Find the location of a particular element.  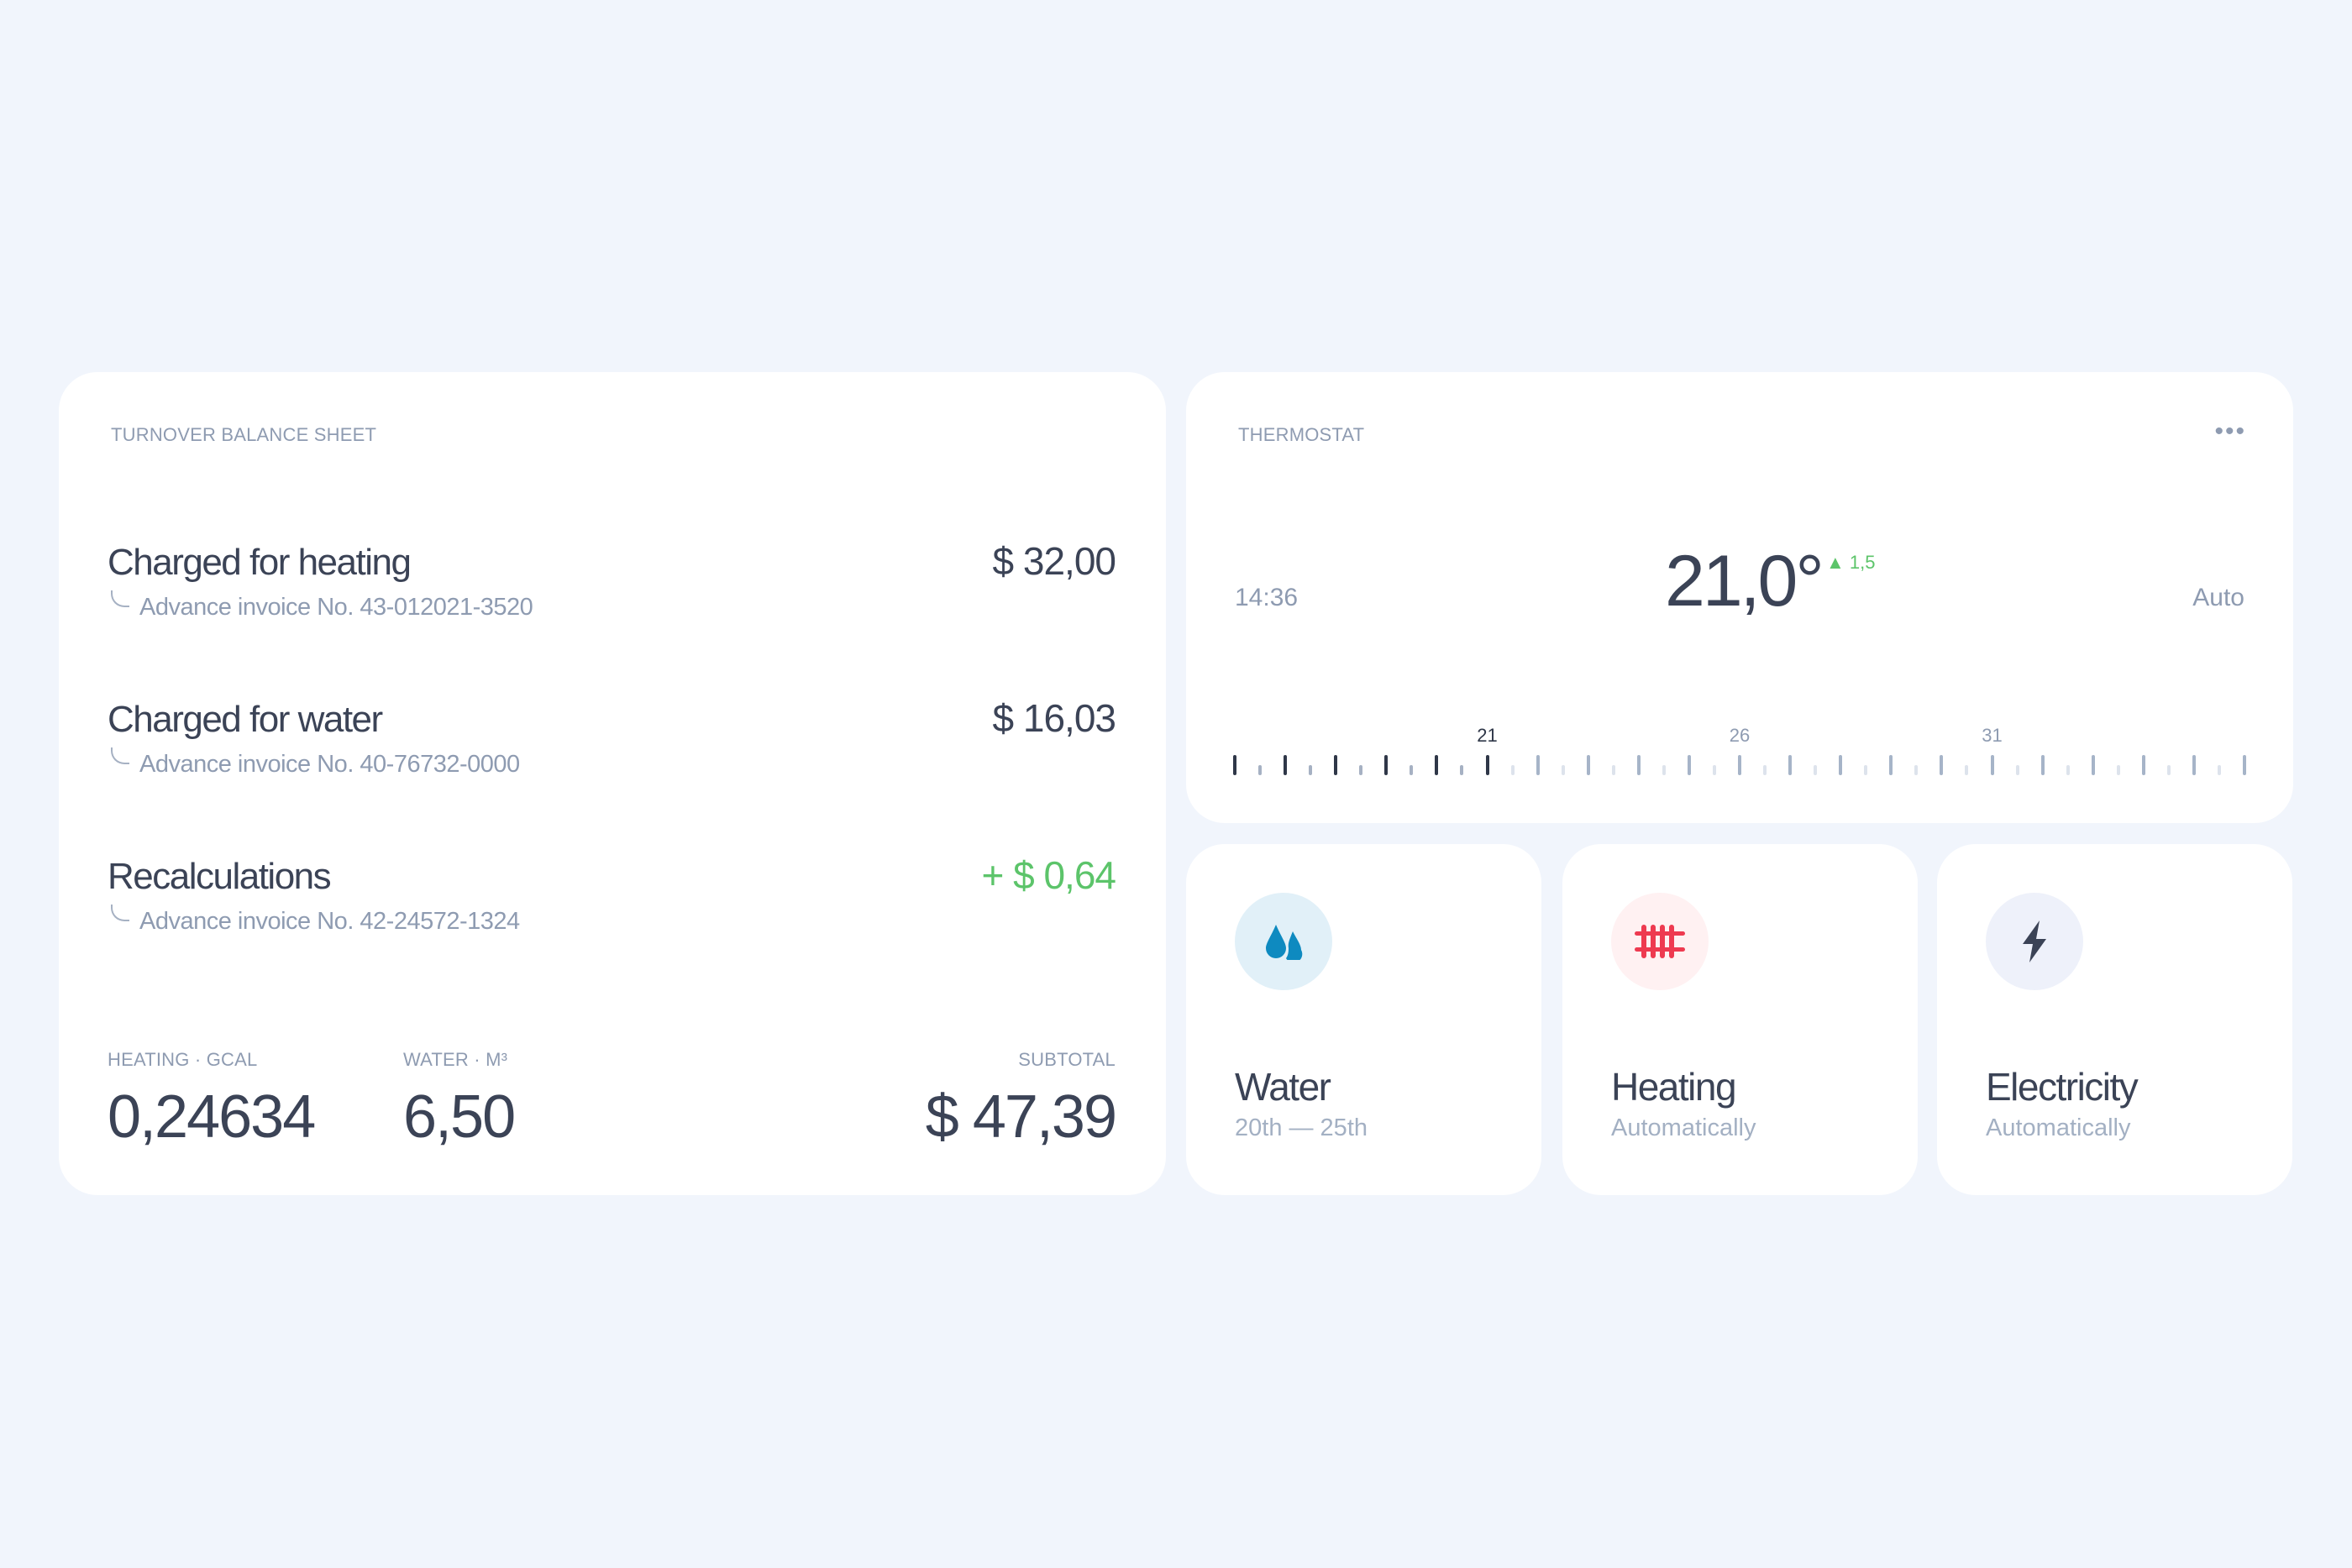

row-invoice: Advance invoice No. 42-24572-1324 is located at coordinates (329, 921).